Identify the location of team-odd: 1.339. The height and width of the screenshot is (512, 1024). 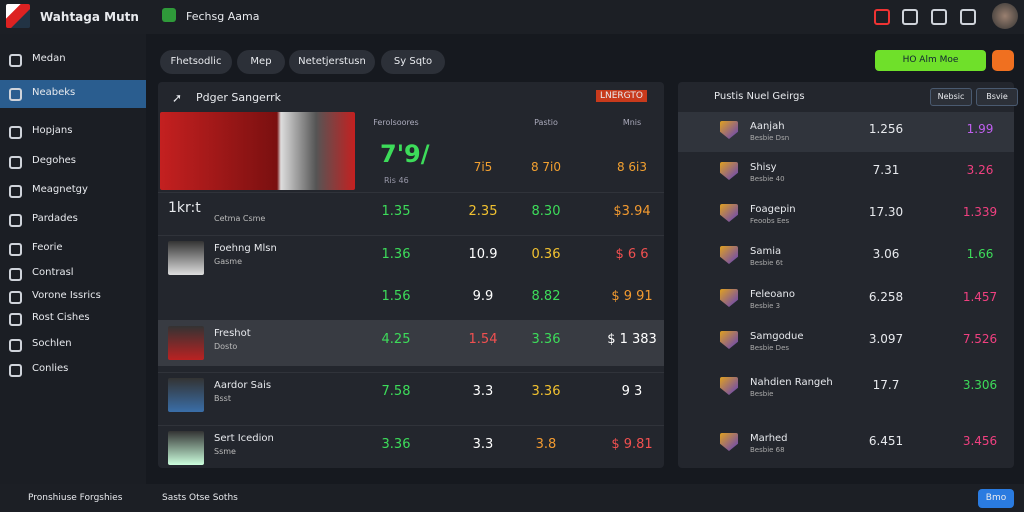
(980, 212).